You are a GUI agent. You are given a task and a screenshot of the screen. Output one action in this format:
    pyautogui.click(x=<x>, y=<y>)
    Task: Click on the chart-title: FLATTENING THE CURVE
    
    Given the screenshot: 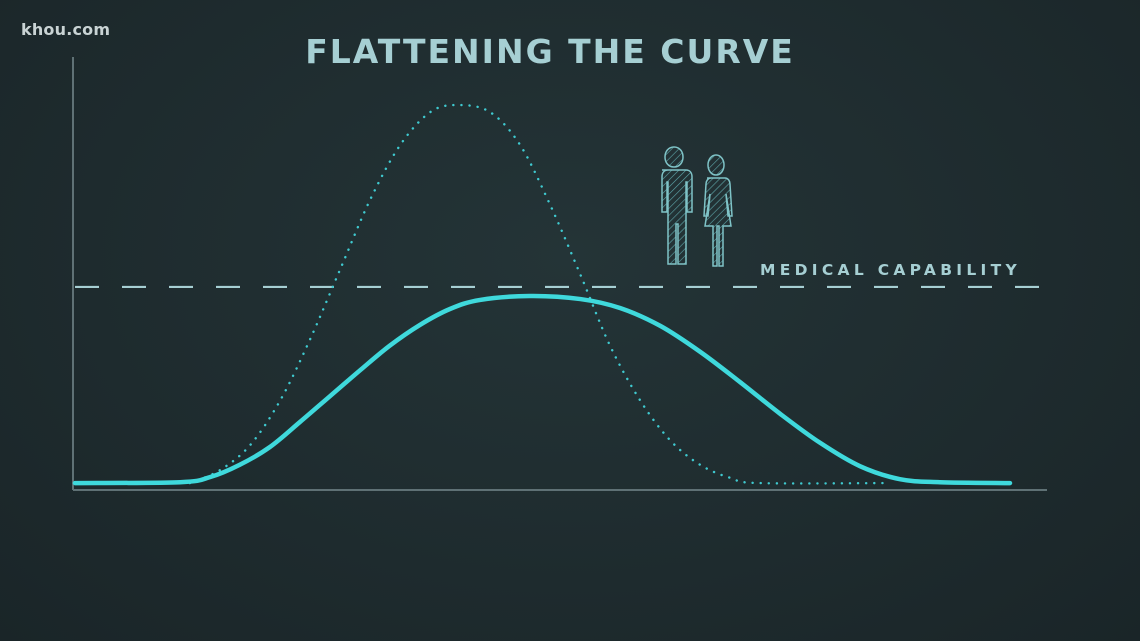 What is the action you would take?
    pyautogui.click(x=550, y=51)
    